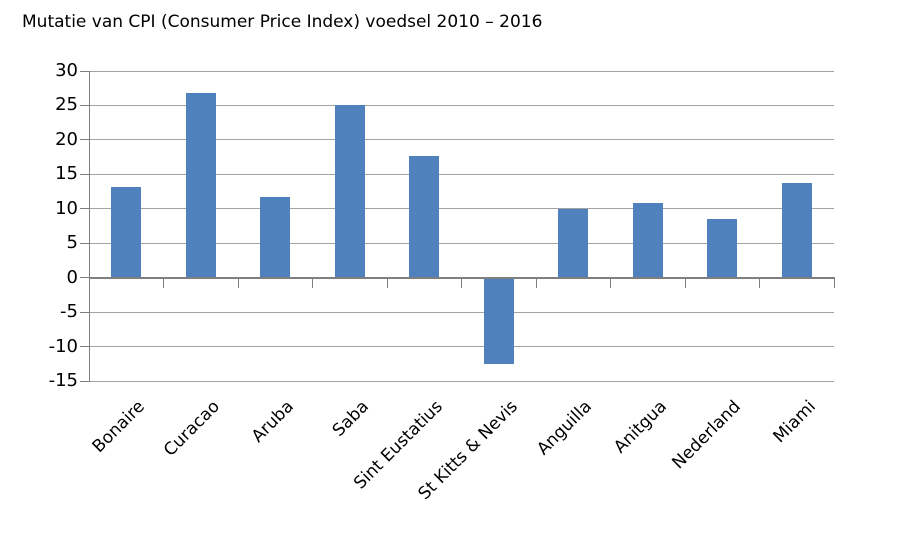  What do you see at coordinates (69, 312) in the screenshot?
I see `y-axis-tick-label: -5` at bounding box center [69, 312].